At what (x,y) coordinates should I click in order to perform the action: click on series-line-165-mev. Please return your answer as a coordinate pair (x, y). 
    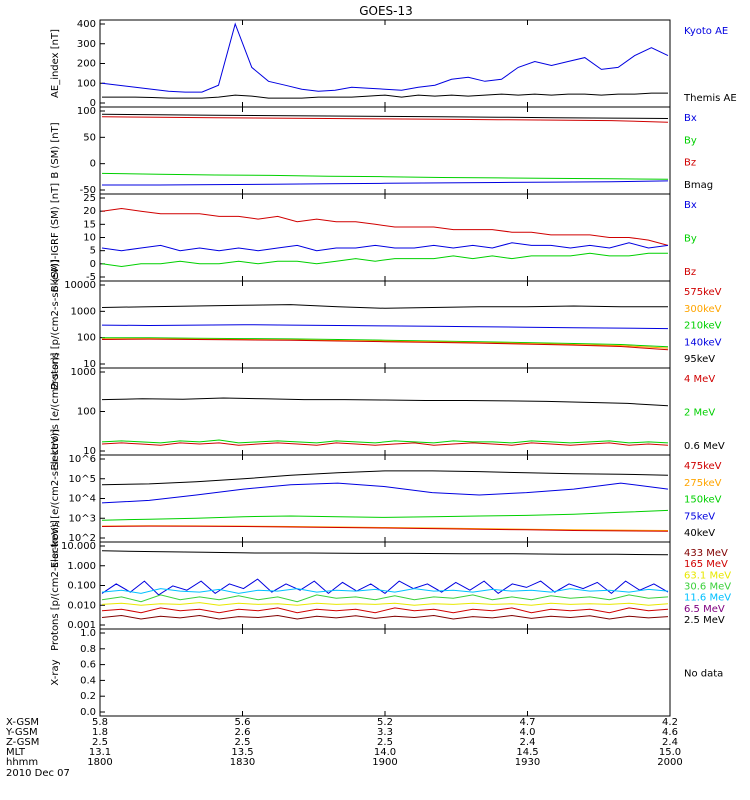
    Looking at the image, I should click on (385, 610).